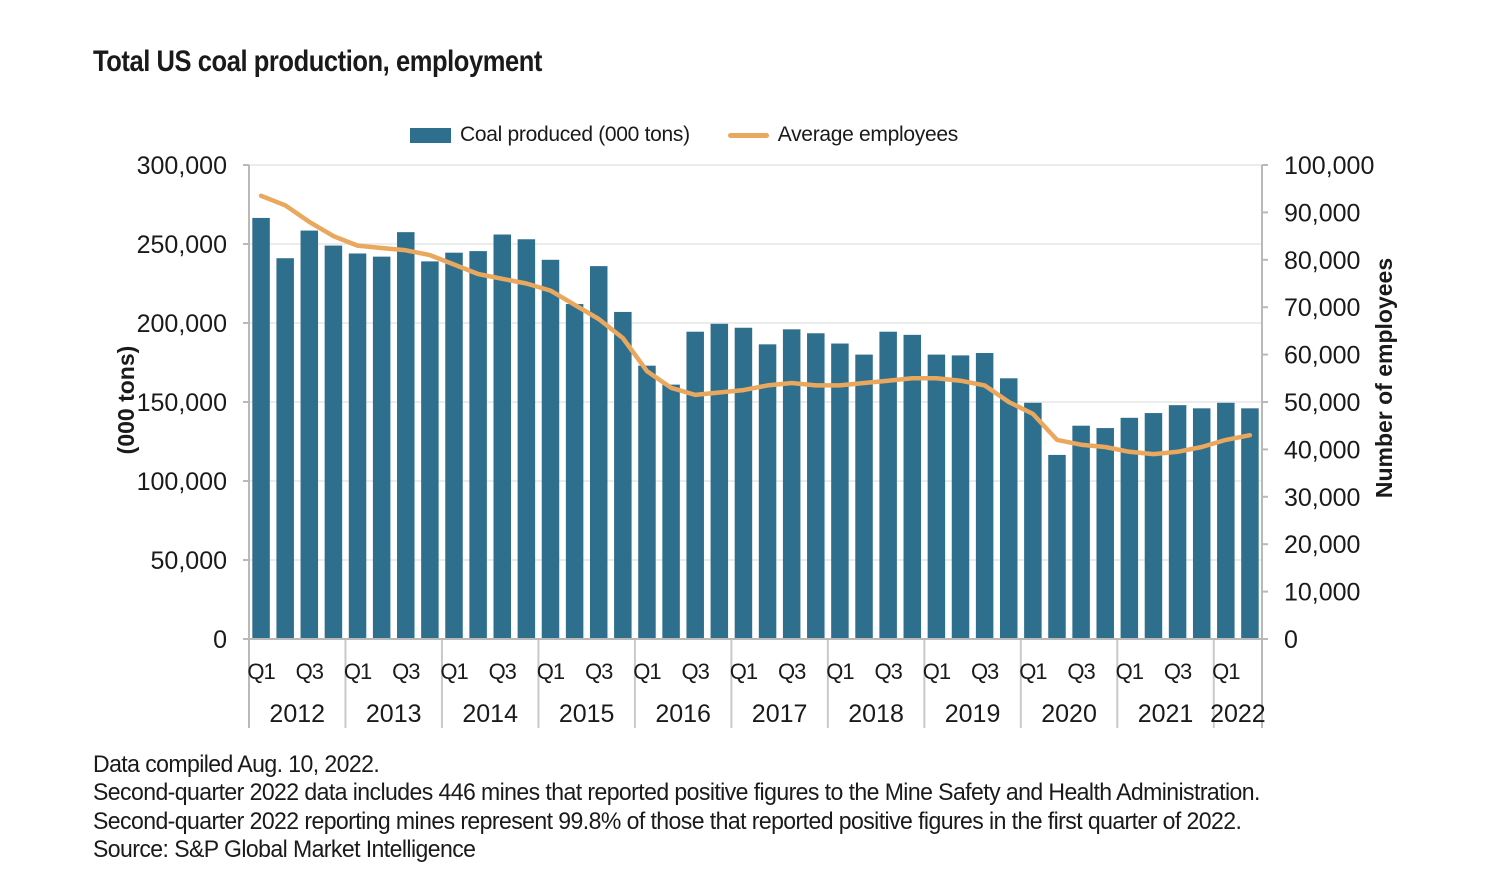 The width and height of the screenshot is (1506, 874). What do you see at coordinates (683, 714) in the screenshot?
I see `svg-text: 2016` at bounding box center [683, 714].